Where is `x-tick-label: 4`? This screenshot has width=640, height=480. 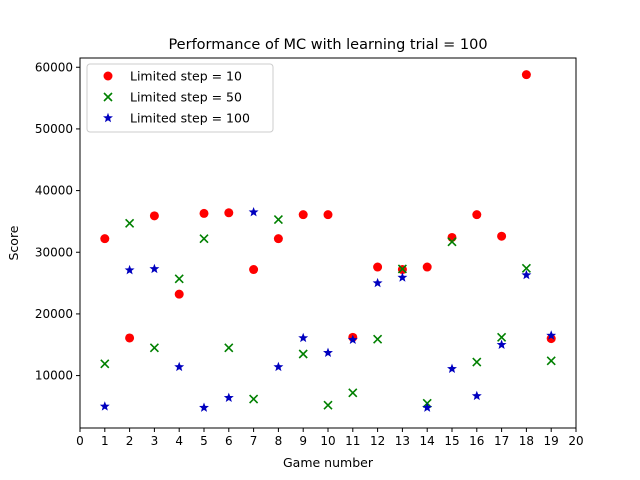
x-tick-label: 4 is located at coordinates (179, 441).